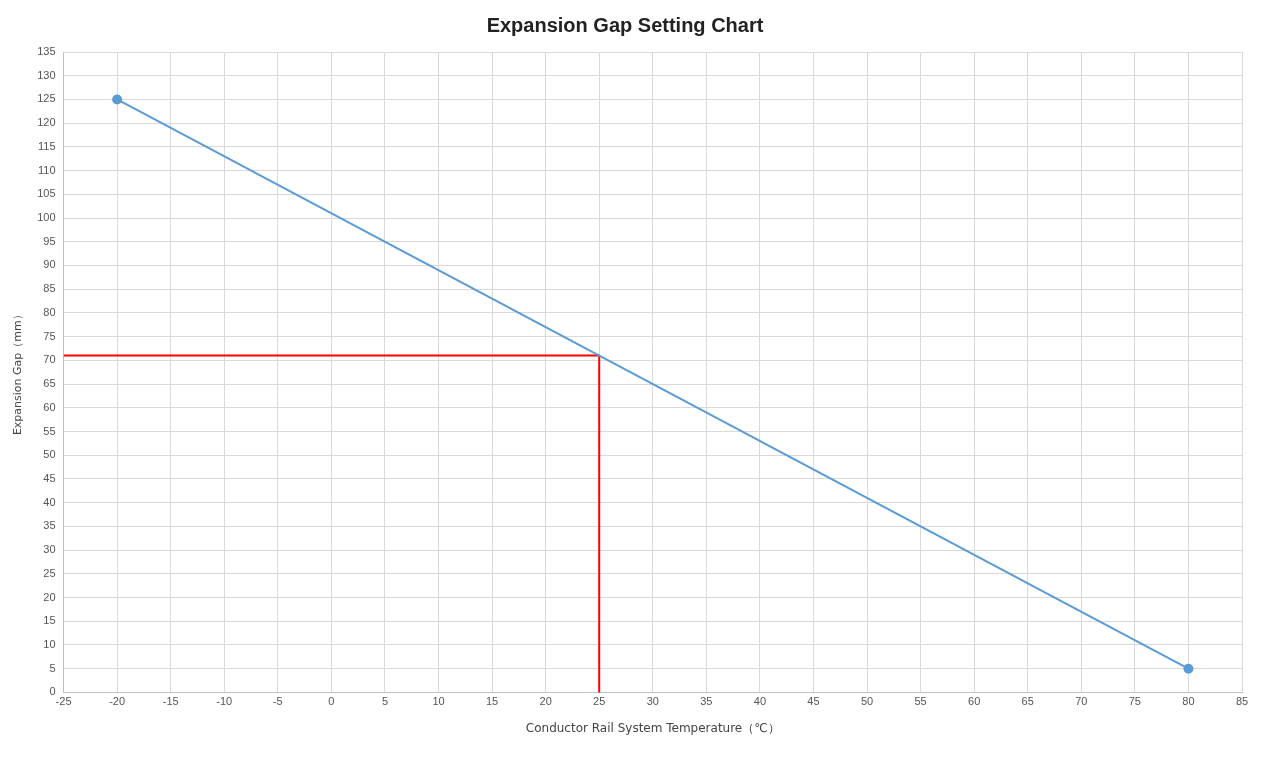  I want to click on y-tick-label: 110, so click(47, 169).